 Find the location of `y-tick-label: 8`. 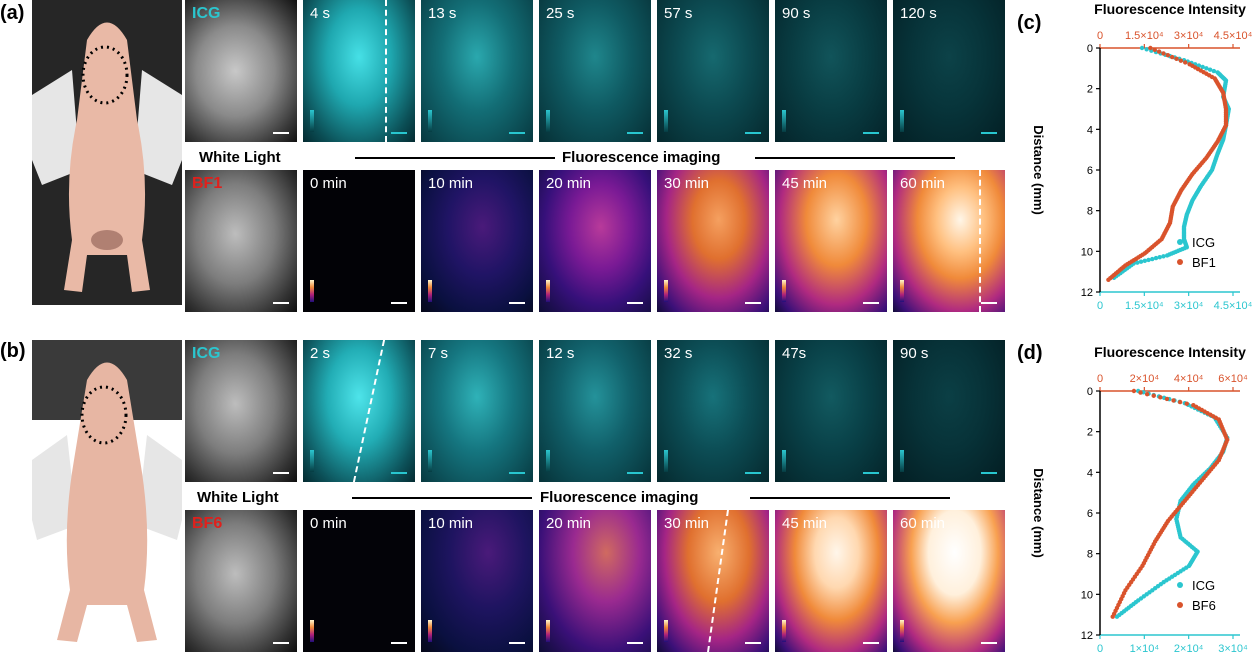

y-tick-label: 8 is located at coordinates (1090, 555).